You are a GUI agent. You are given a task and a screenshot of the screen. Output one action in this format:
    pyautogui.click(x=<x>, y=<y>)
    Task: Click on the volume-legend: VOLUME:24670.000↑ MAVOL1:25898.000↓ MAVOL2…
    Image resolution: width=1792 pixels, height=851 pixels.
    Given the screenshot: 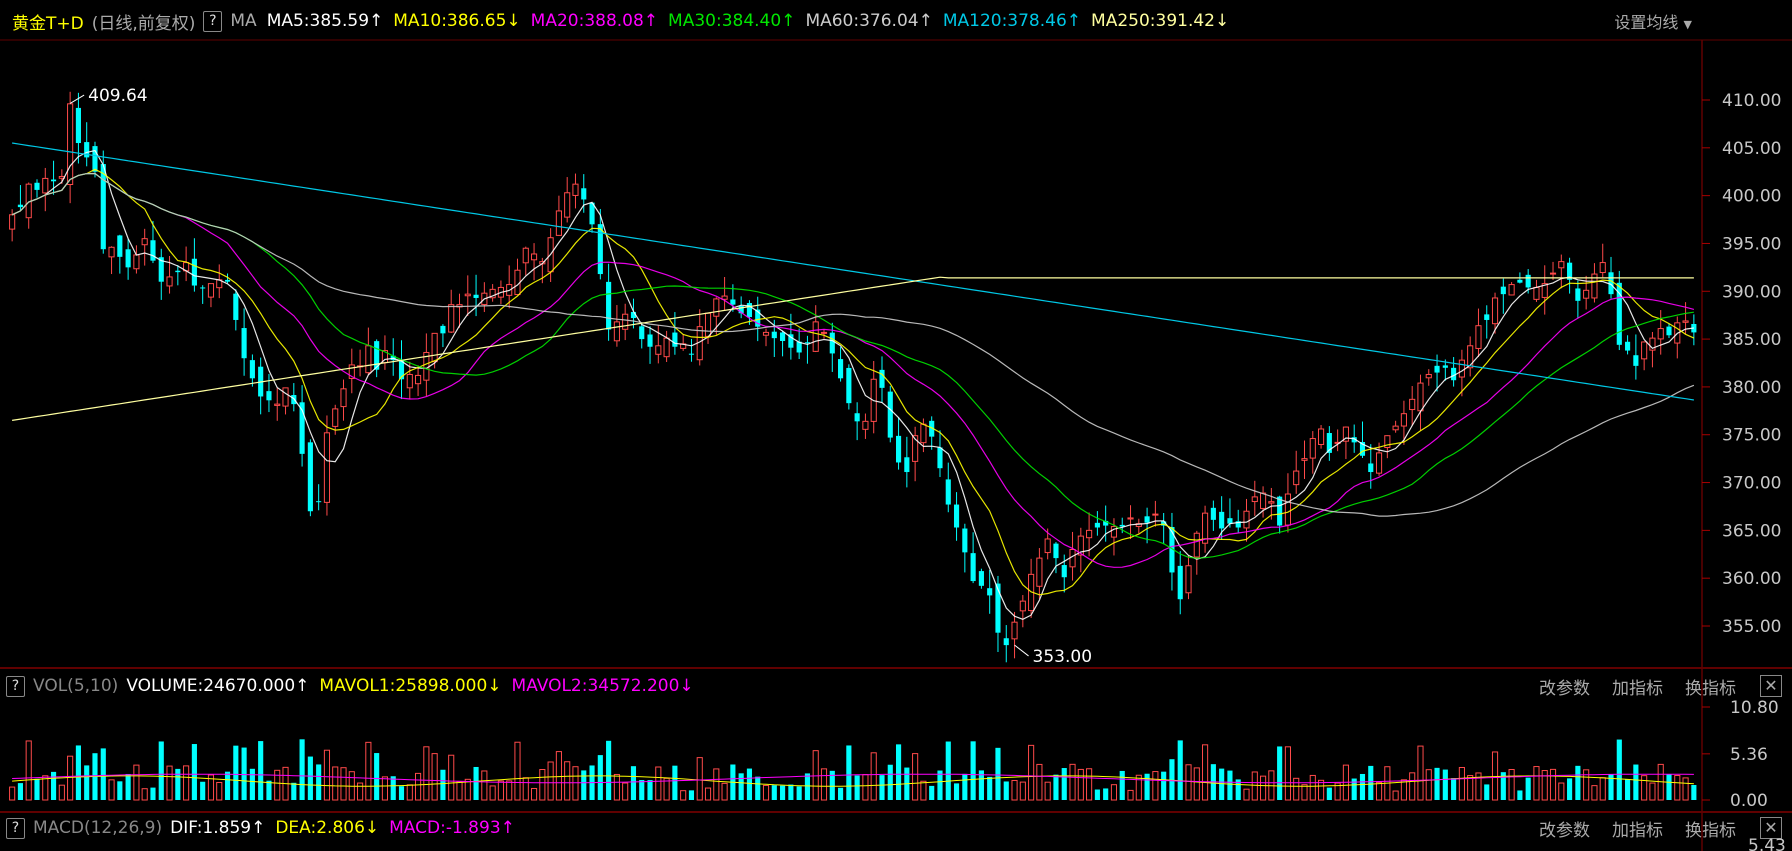 What is the action you would take?
    pyautogui.click(x=414, y=686)
    